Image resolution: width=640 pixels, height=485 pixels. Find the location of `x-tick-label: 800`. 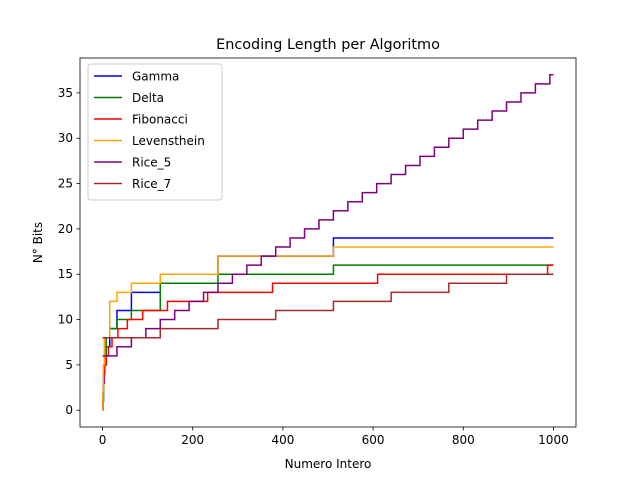

x-tick-label: 800 is located at coordinates (463, 440).